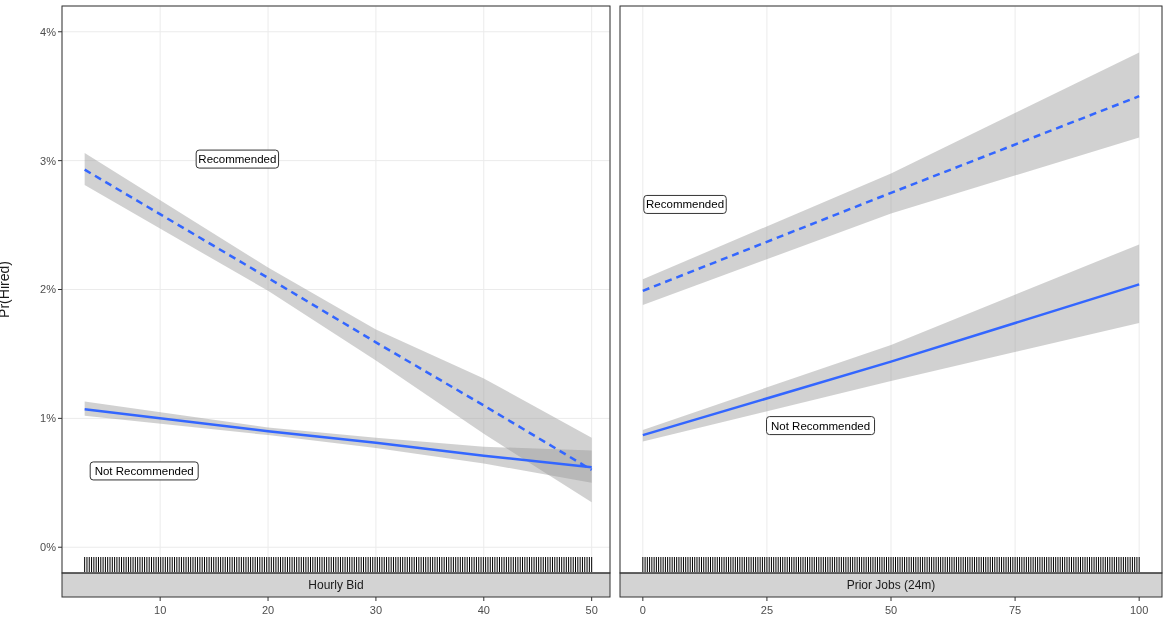 This screenshot has height=620, width=1164. Describe the element at coordinates (268, 610) in the screenshot. I see `x-tick-label: 20` at that location.